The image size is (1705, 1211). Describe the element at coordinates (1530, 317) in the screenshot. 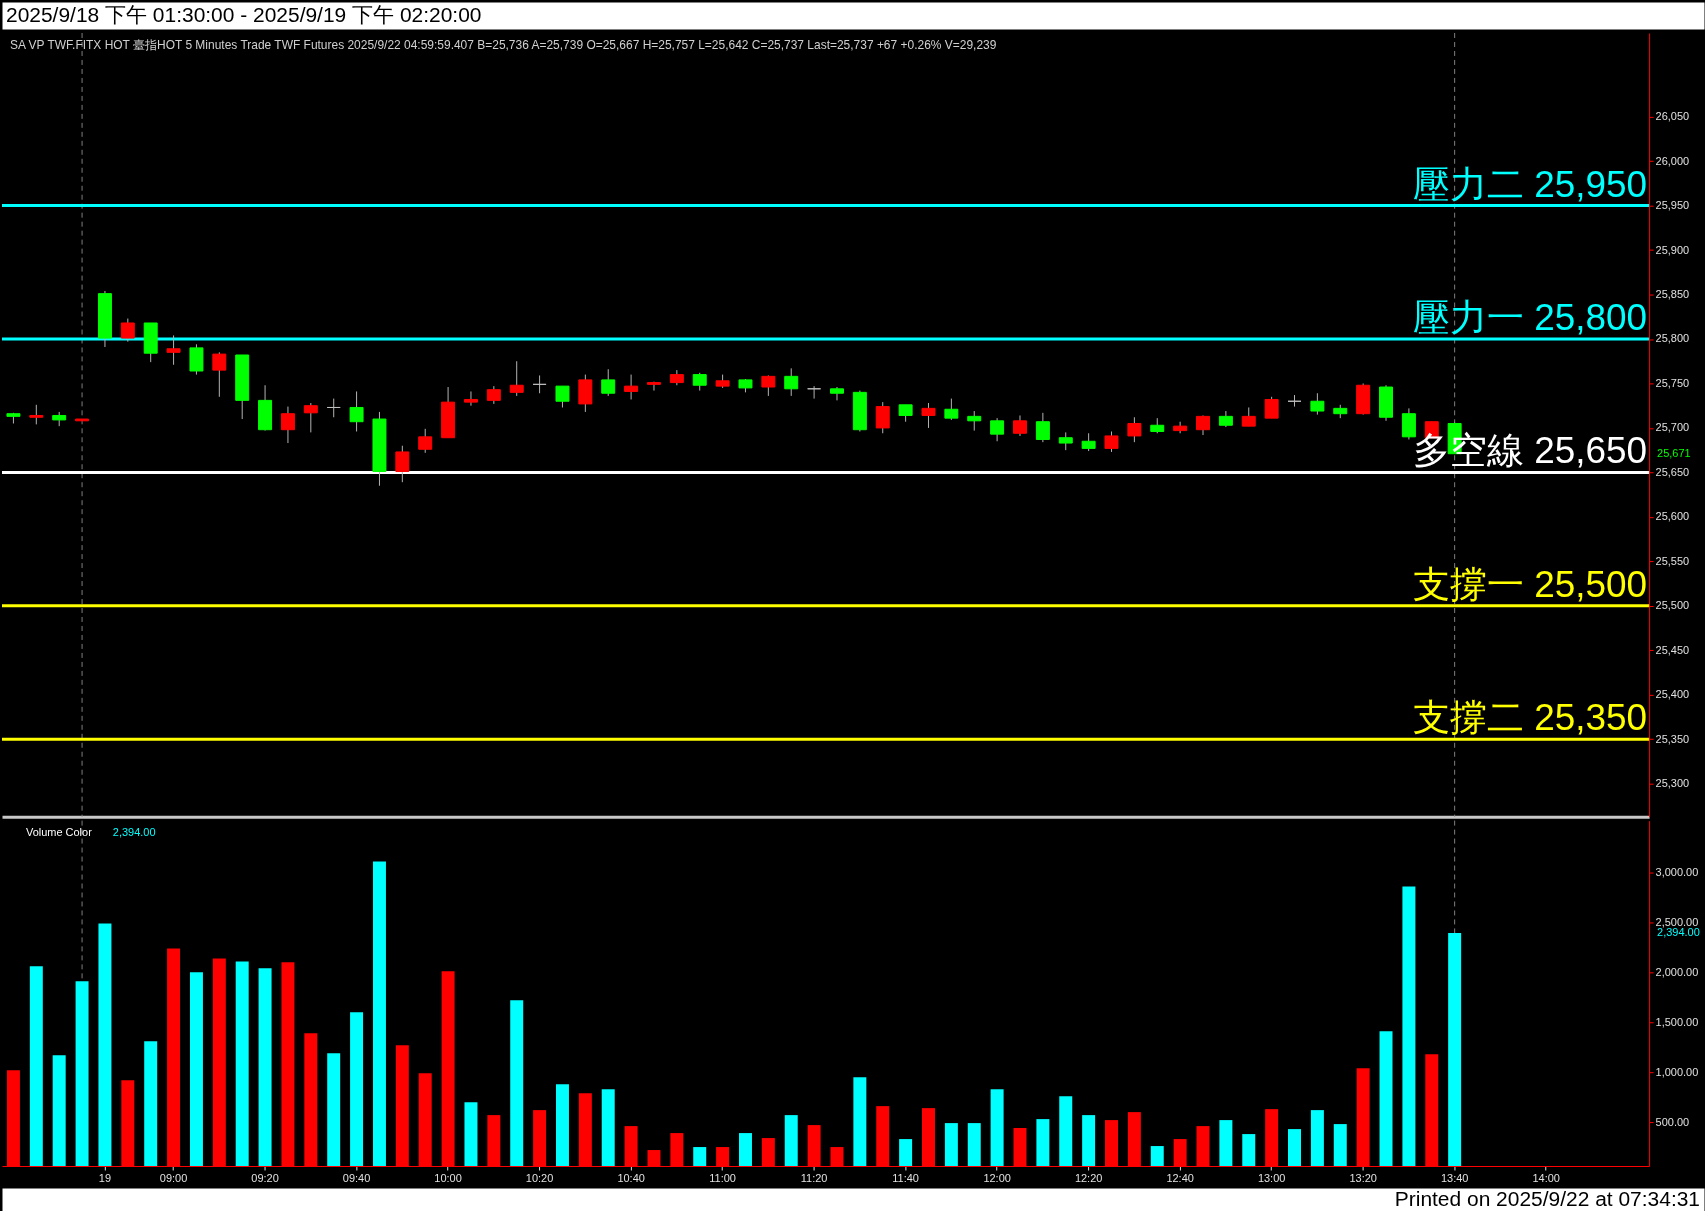

I see `ref-line-label: 壓力一 25,800` at that location.